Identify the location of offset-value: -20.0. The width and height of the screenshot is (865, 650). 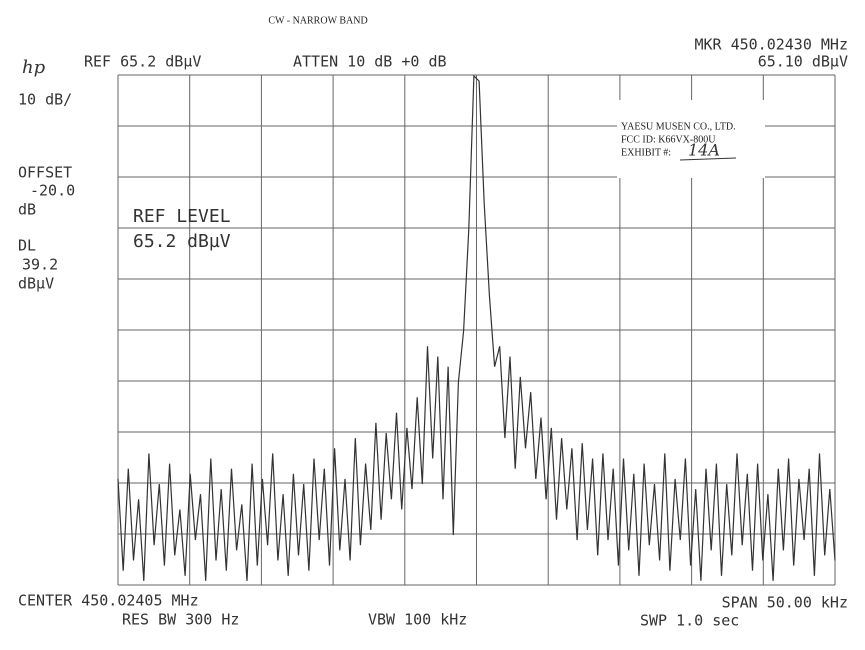
(52, 191).